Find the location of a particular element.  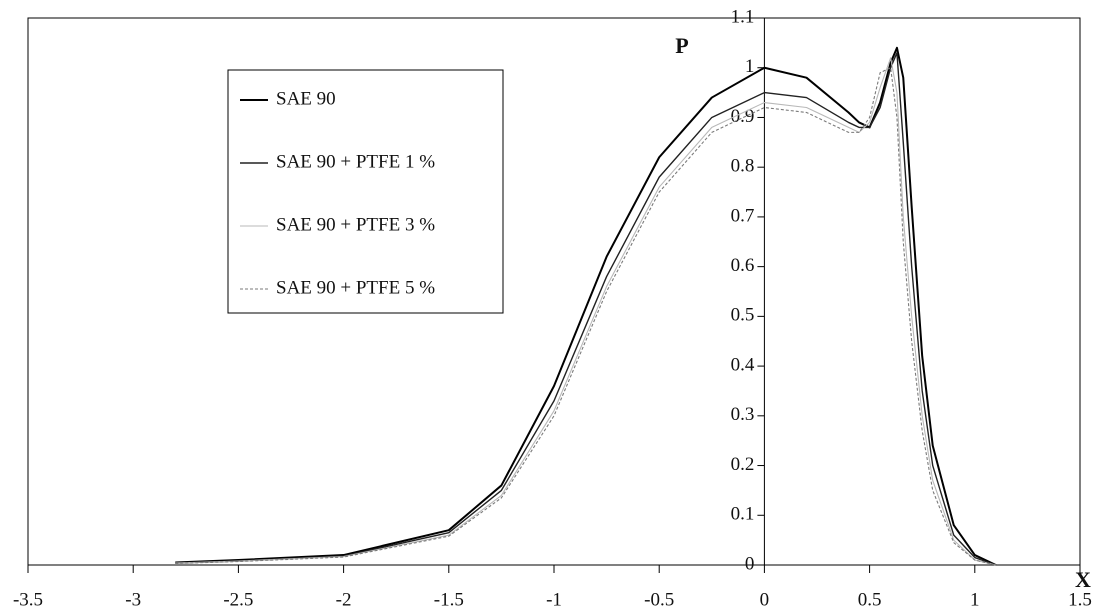

legend-box is located at coordinates (365, 191).